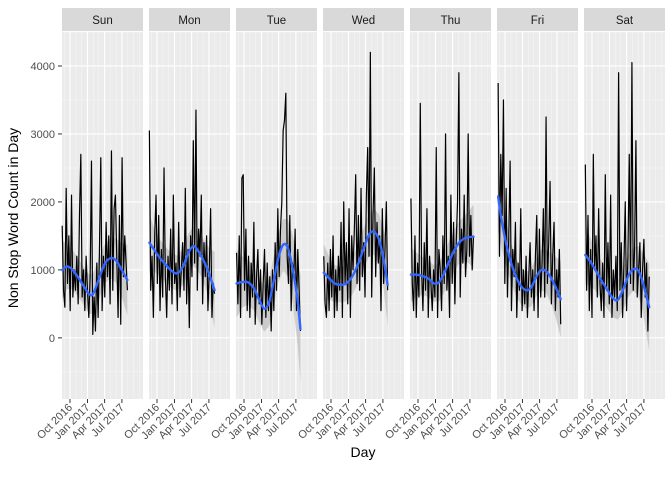 The width and height of the screenshot is (672, 480). What do you see at coordinates (13, 218) in the screenshot?
I see `y-axis-title: Non Stop Word Count in Day` at bounding box center [13, 218].